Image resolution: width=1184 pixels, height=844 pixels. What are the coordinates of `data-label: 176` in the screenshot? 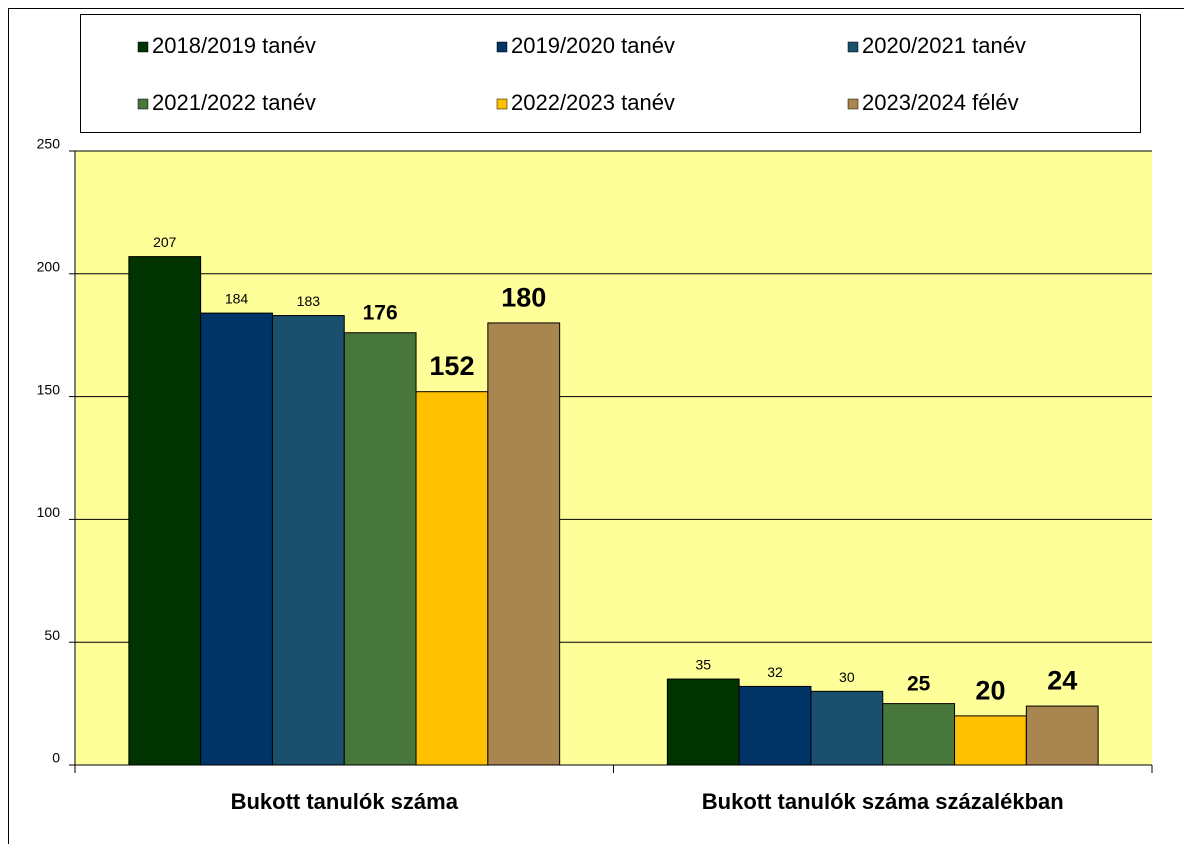 It's located at (380, 312).